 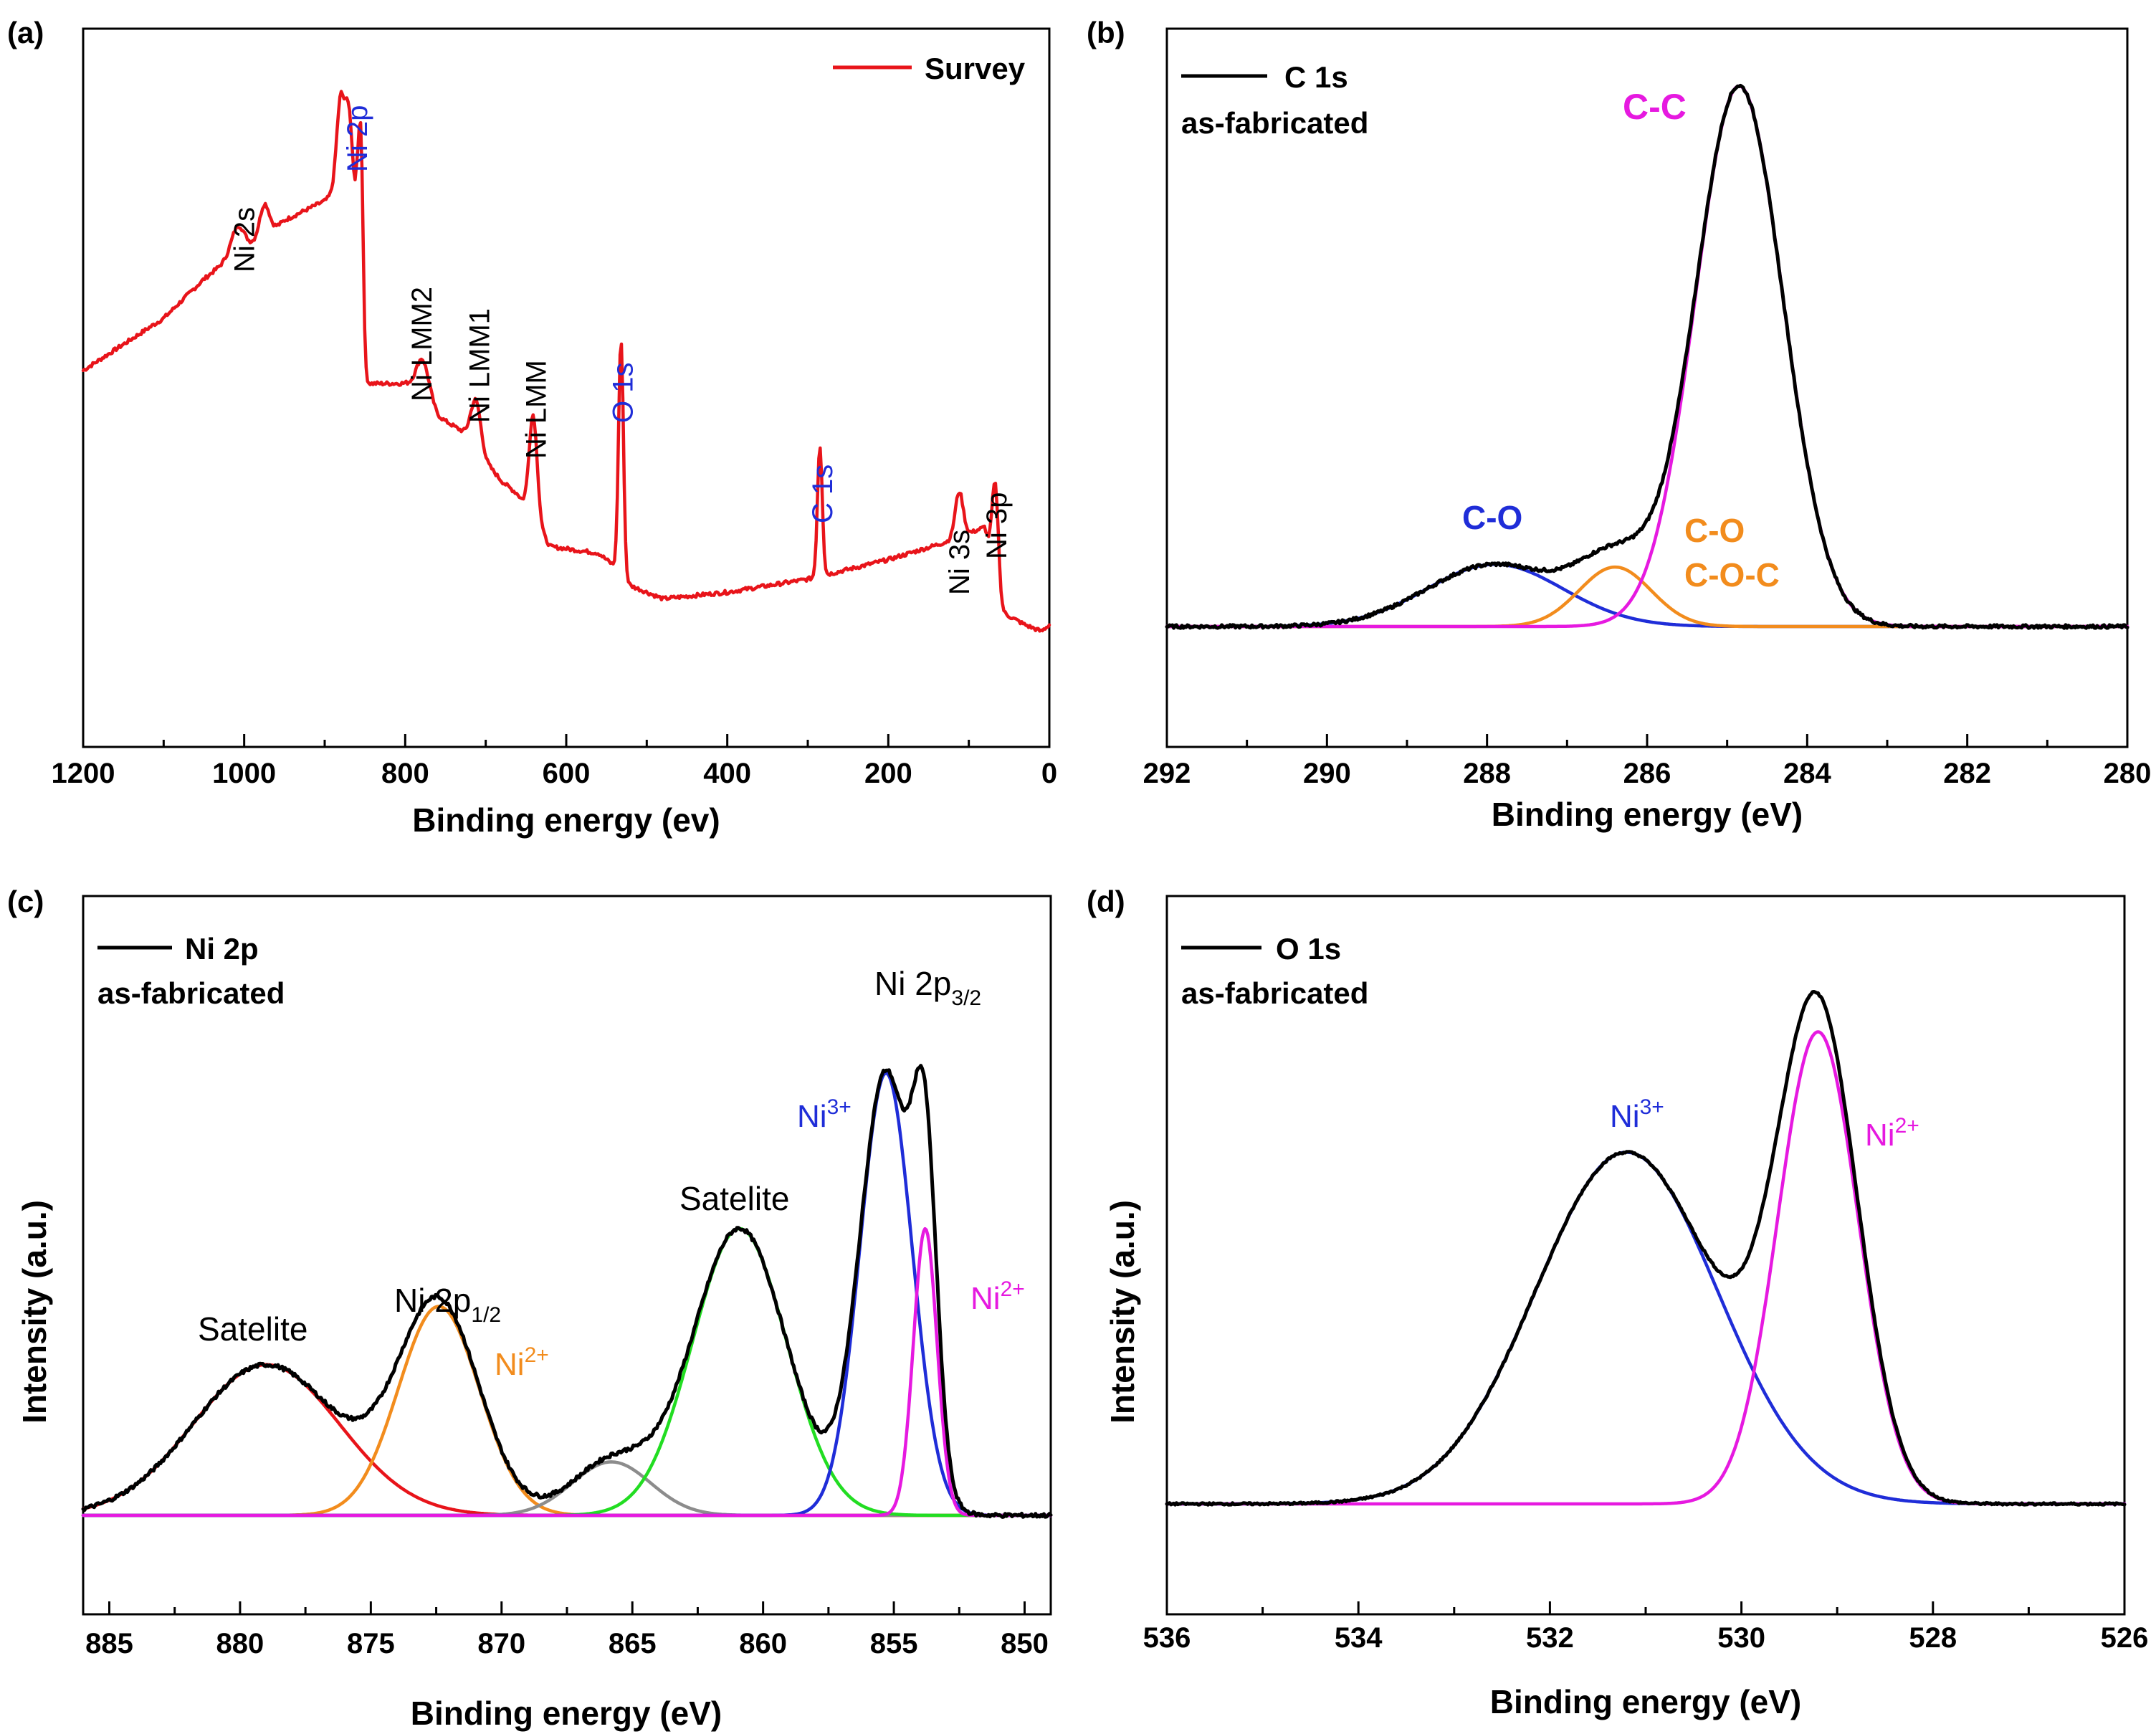 What do you see at coordinates (1647, 814) in the screenshot?
I see `x-axis-label-b: Binding energy (eV)` at bounding box center [1647, 814].